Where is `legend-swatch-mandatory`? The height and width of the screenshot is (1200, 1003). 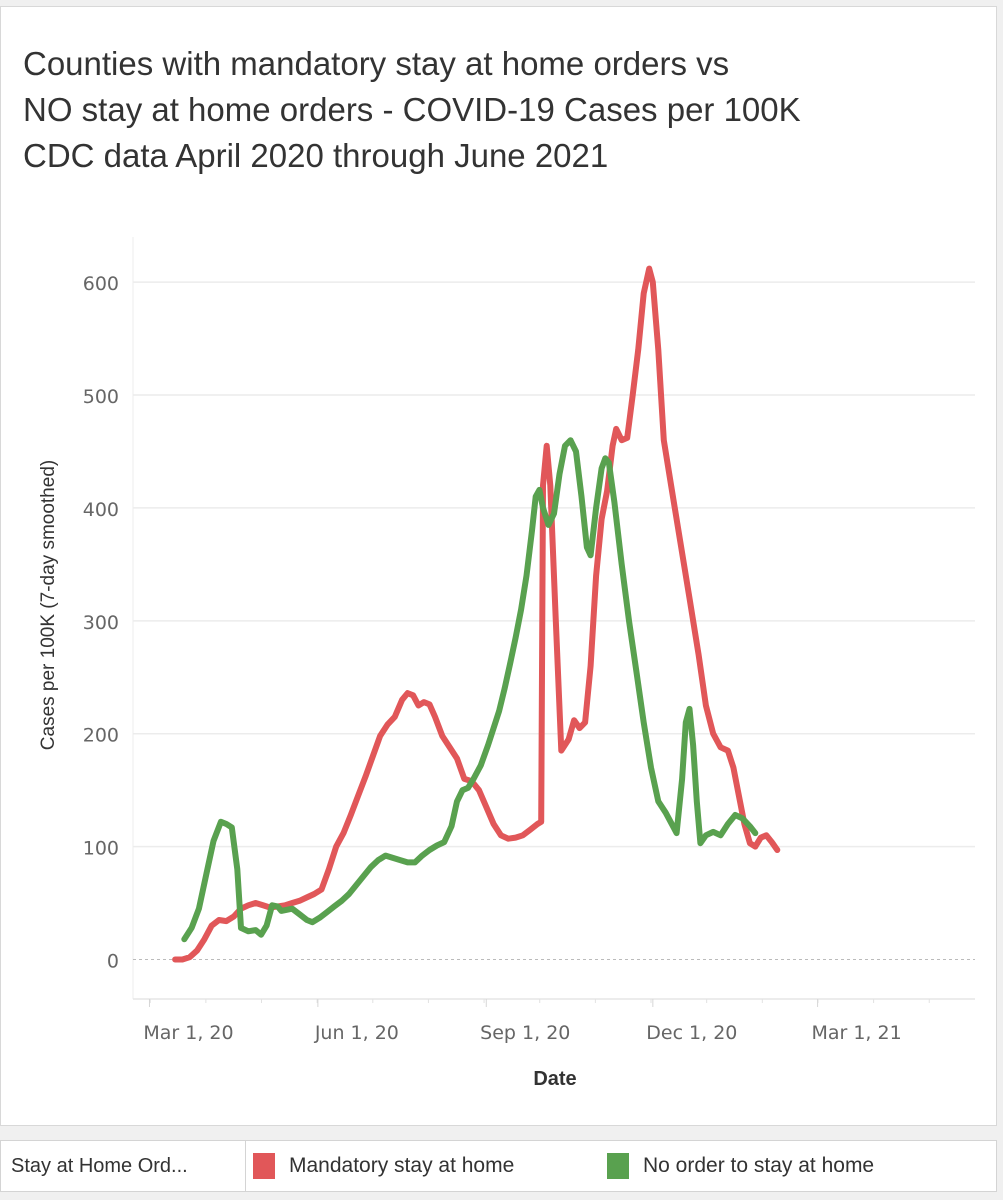 legend-swatch-mandatory is located at coordinates (264, 1166).